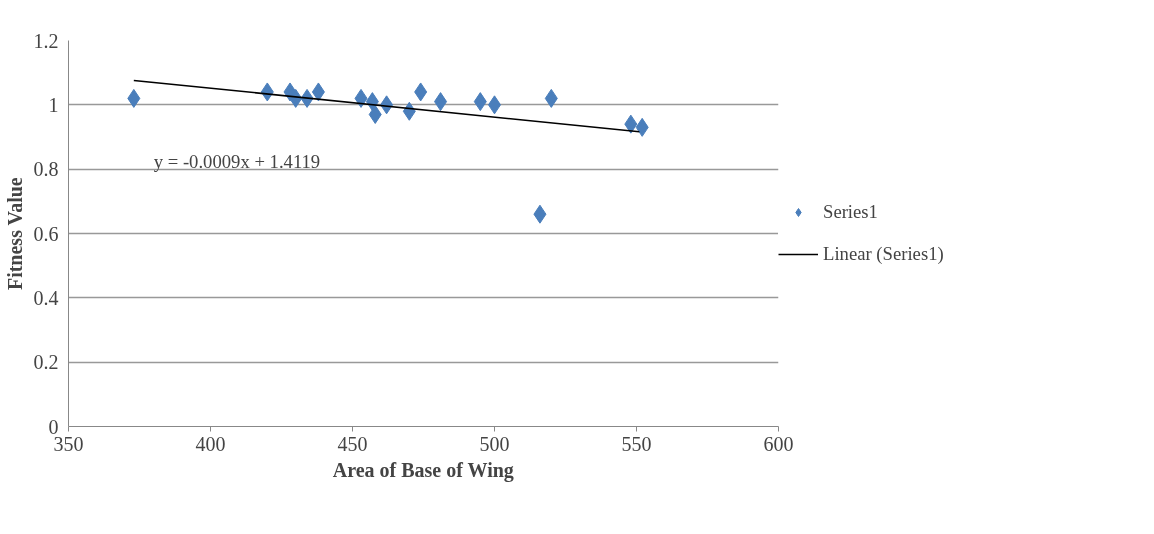 The image size is (1154, 534). What do you see at coordinates (46, 169) in the screenshot?
I see `y-tick-label: 0.8` at bounding box center [46, 169].